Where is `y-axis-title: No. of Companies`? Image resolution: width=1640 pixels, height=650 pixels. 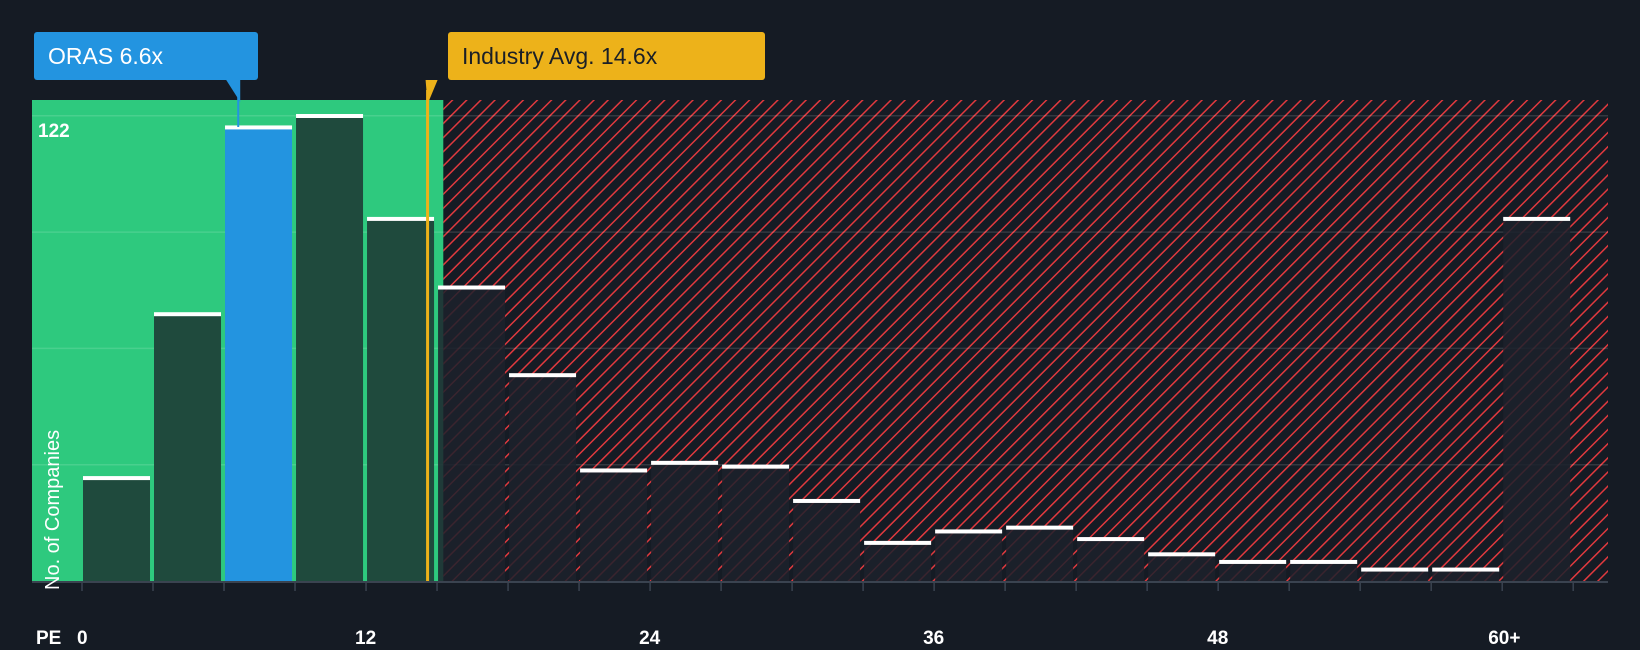
y-axis-title: No. of Companies is located at coordinates (53, 509).